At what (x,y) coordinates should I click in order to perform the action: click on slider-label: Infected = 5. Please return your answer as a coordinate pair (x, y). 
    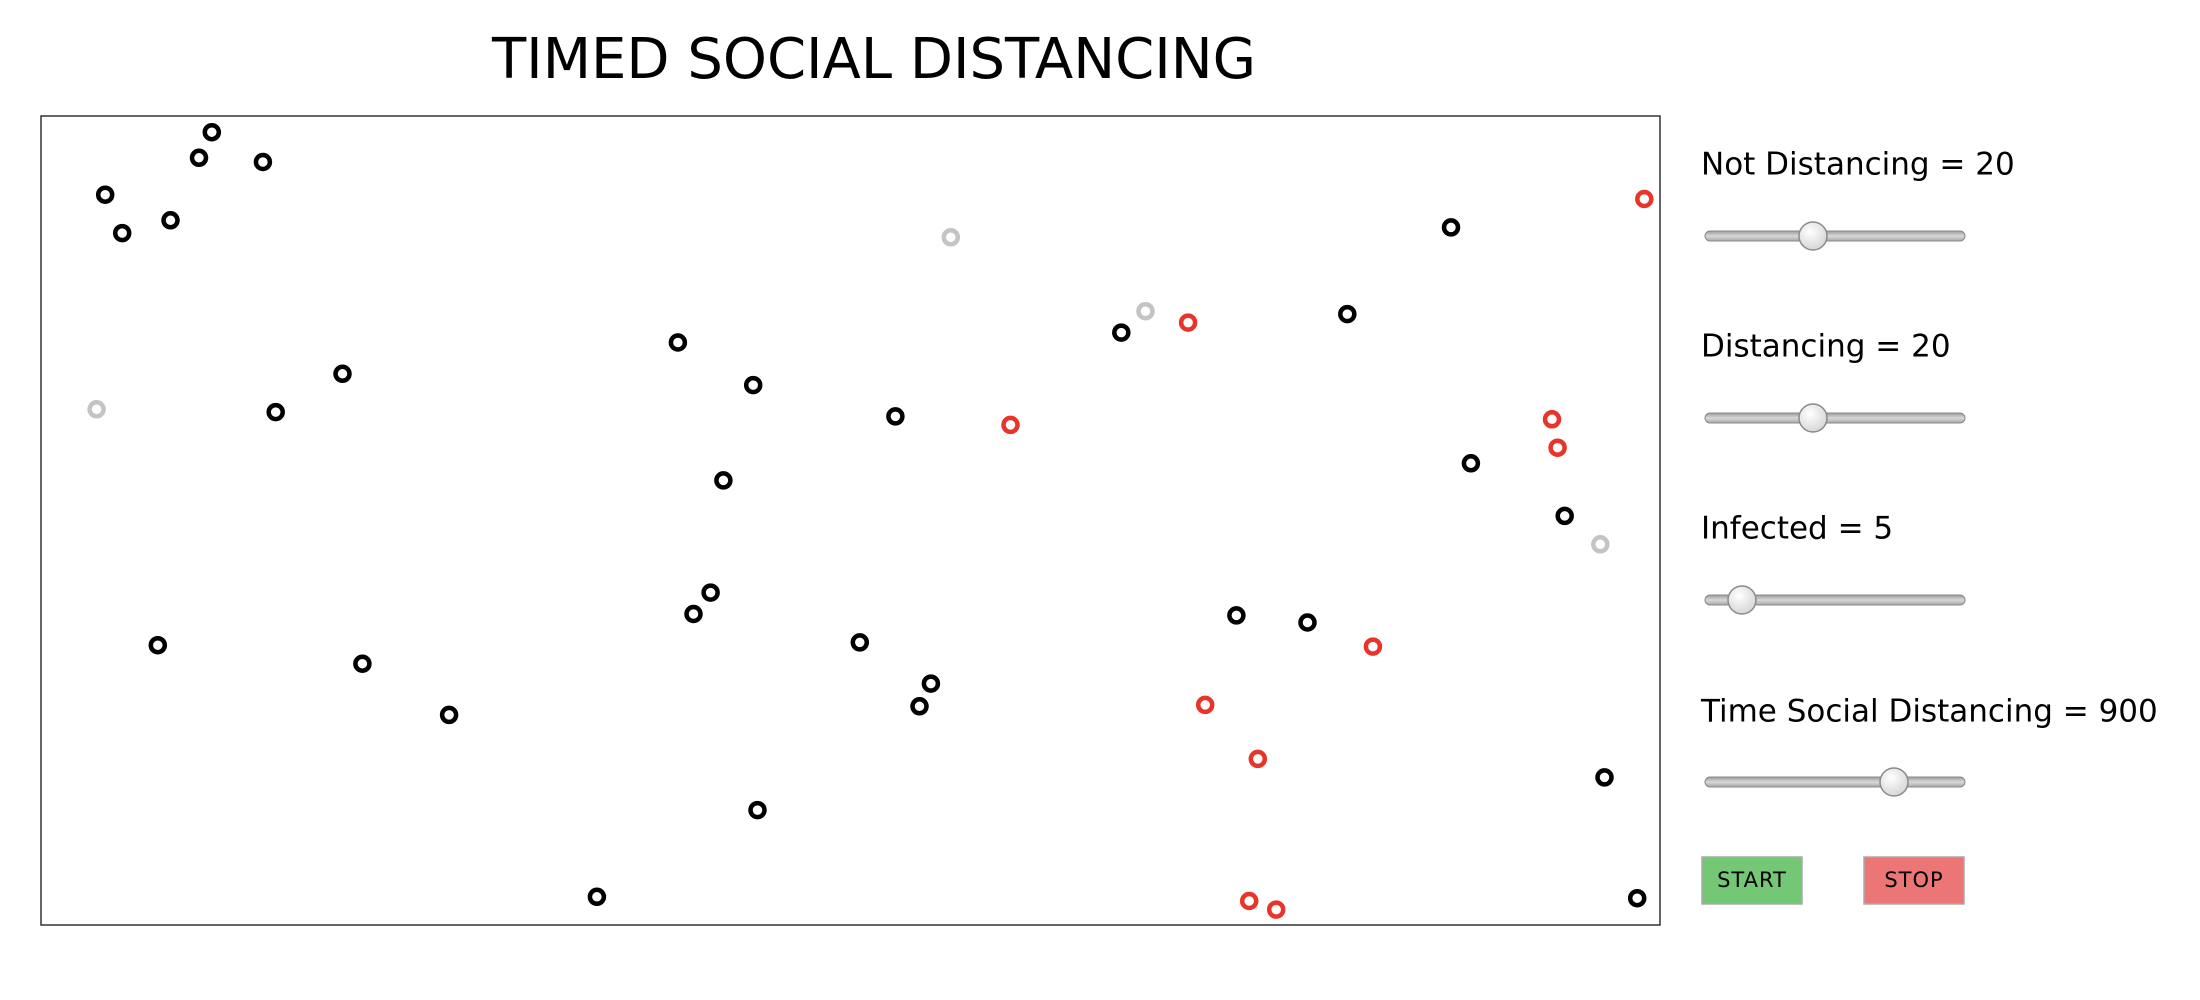
    Looking at the image, I should click on (1797, 529).